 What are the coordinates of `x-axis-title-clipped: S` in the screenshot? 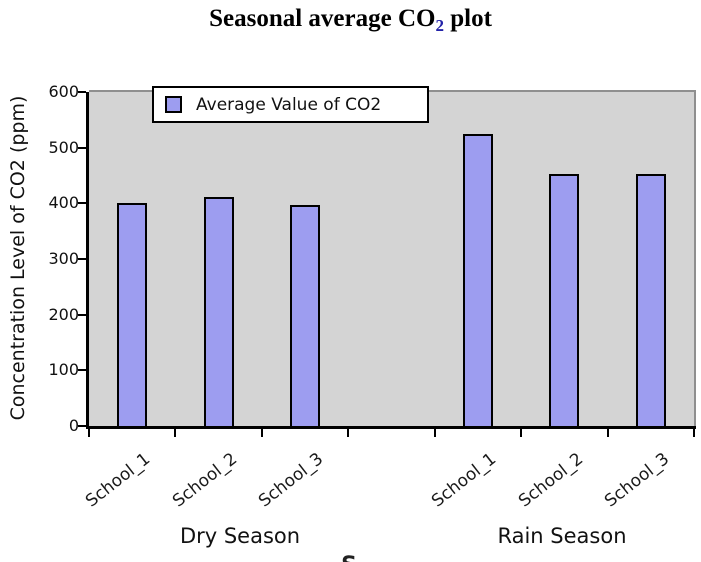 It's located at (349, 558).